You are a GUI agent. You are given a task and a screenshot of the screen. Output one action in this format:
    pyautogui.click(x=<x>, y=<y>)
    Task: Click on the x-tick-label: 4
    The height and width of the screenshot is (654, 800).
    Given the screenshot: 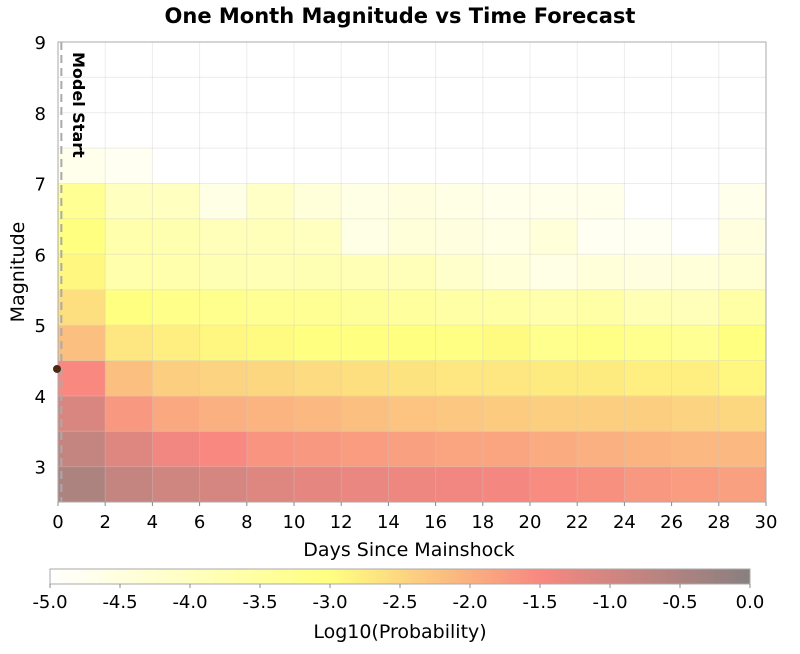 What is the action you would take?
    pyautogui.click(x=152, y=522)
    